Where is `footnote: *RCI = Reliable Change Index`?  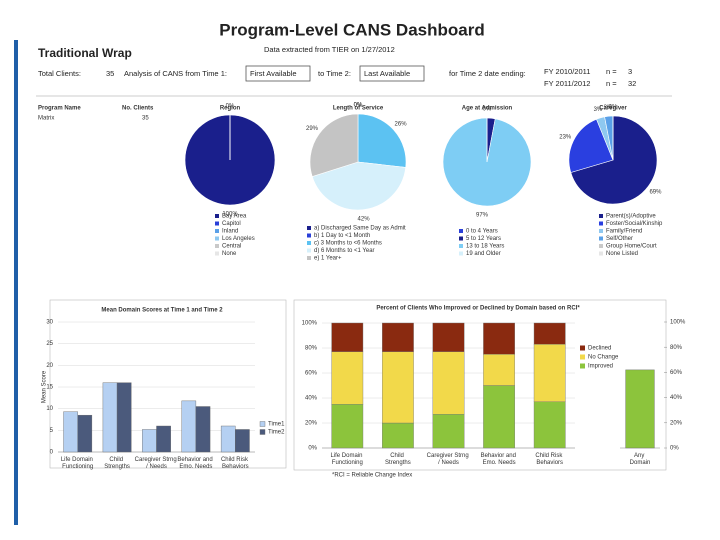
footnote: *RCI = Reliable Change Index is located at coordinates (372, 476).